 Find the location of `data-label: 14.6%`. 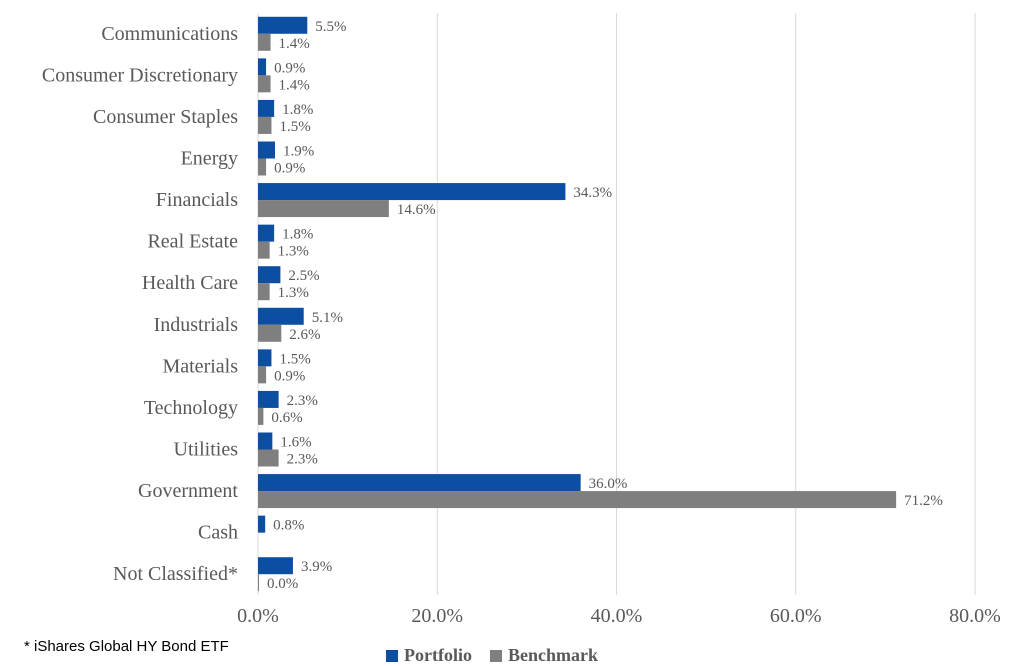

data-label: 14.6% is located at coordinates (416, 210).